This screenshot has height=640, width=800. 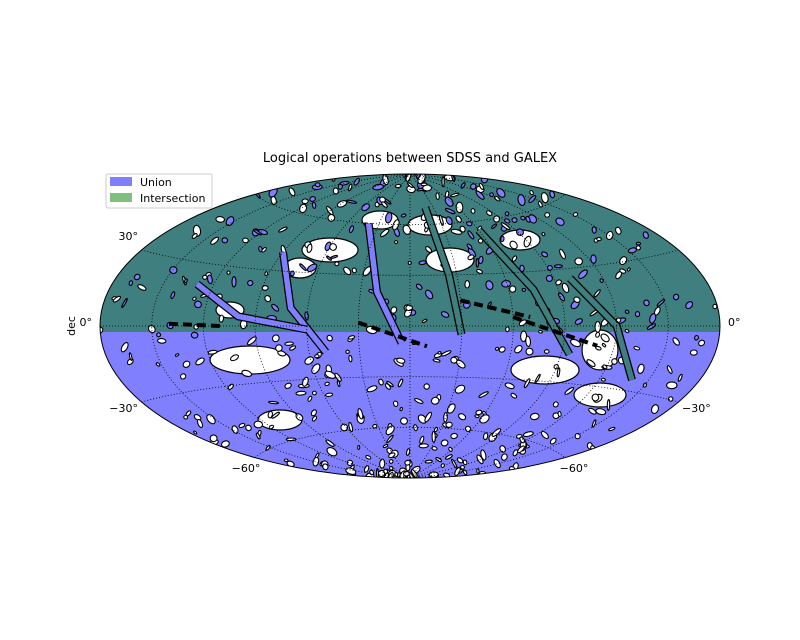 What do you see at coordinates (304, 302) in the screenshot?
I see `survey-stripe` at bounding box center [304, 302].